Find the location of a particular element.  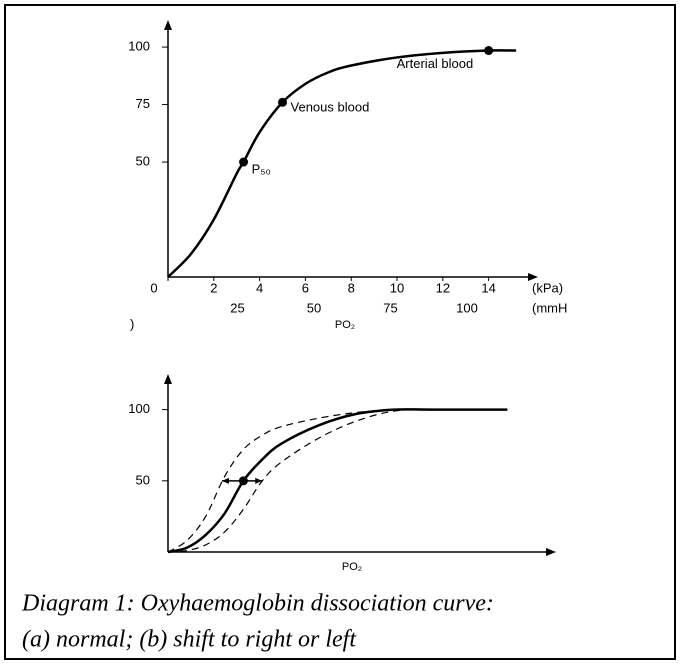

x-tick-label: 14 is located at coordinates (488, 287).